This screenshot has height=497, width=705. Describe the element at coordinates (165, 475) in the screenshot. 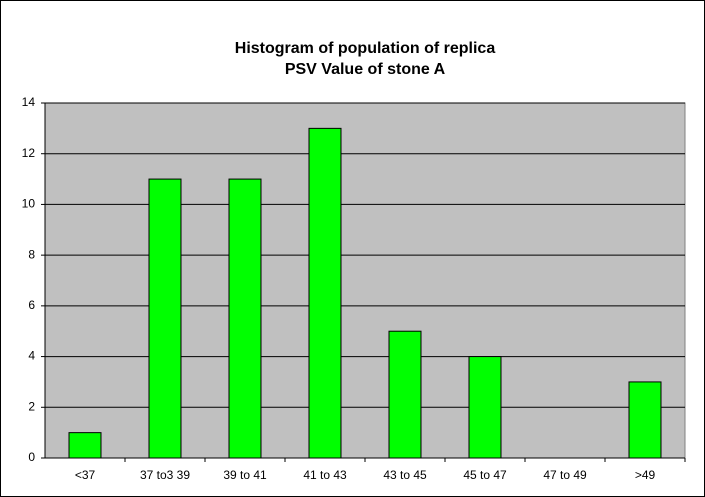

I see `x-tick-label: 37 to3 39` at that location.